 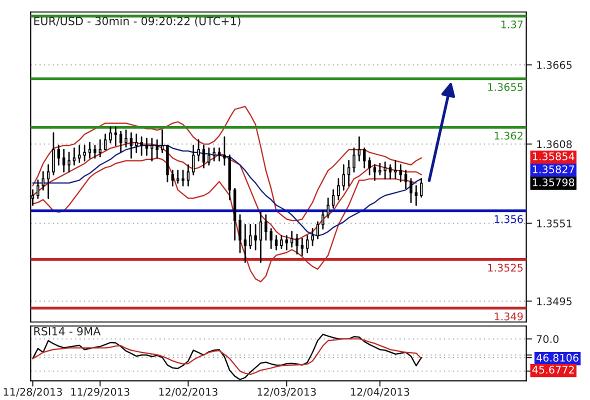 I want to click on x-tick-label: 11/28/2013, so click(x=33, y=392).